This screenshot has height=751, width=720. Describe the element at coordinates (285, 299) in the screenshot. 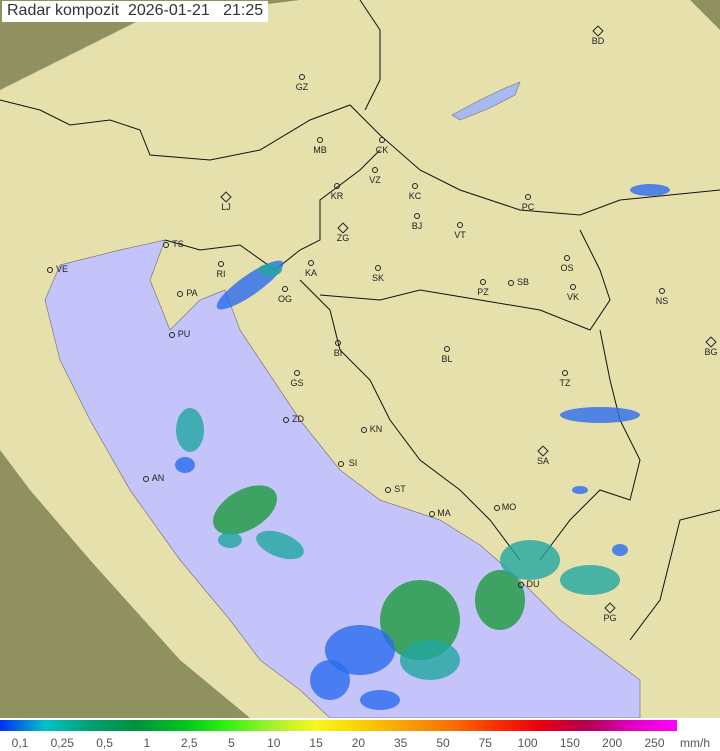

I see `city-label: OG` at that location.